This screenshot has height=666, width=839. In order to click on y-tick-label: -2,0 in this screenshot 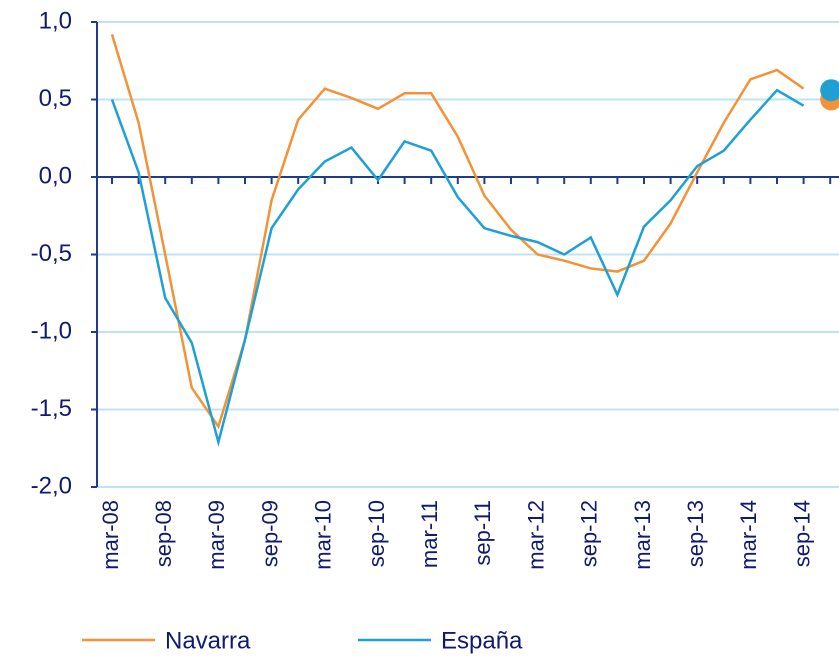, I will do `click(51, 485)`.